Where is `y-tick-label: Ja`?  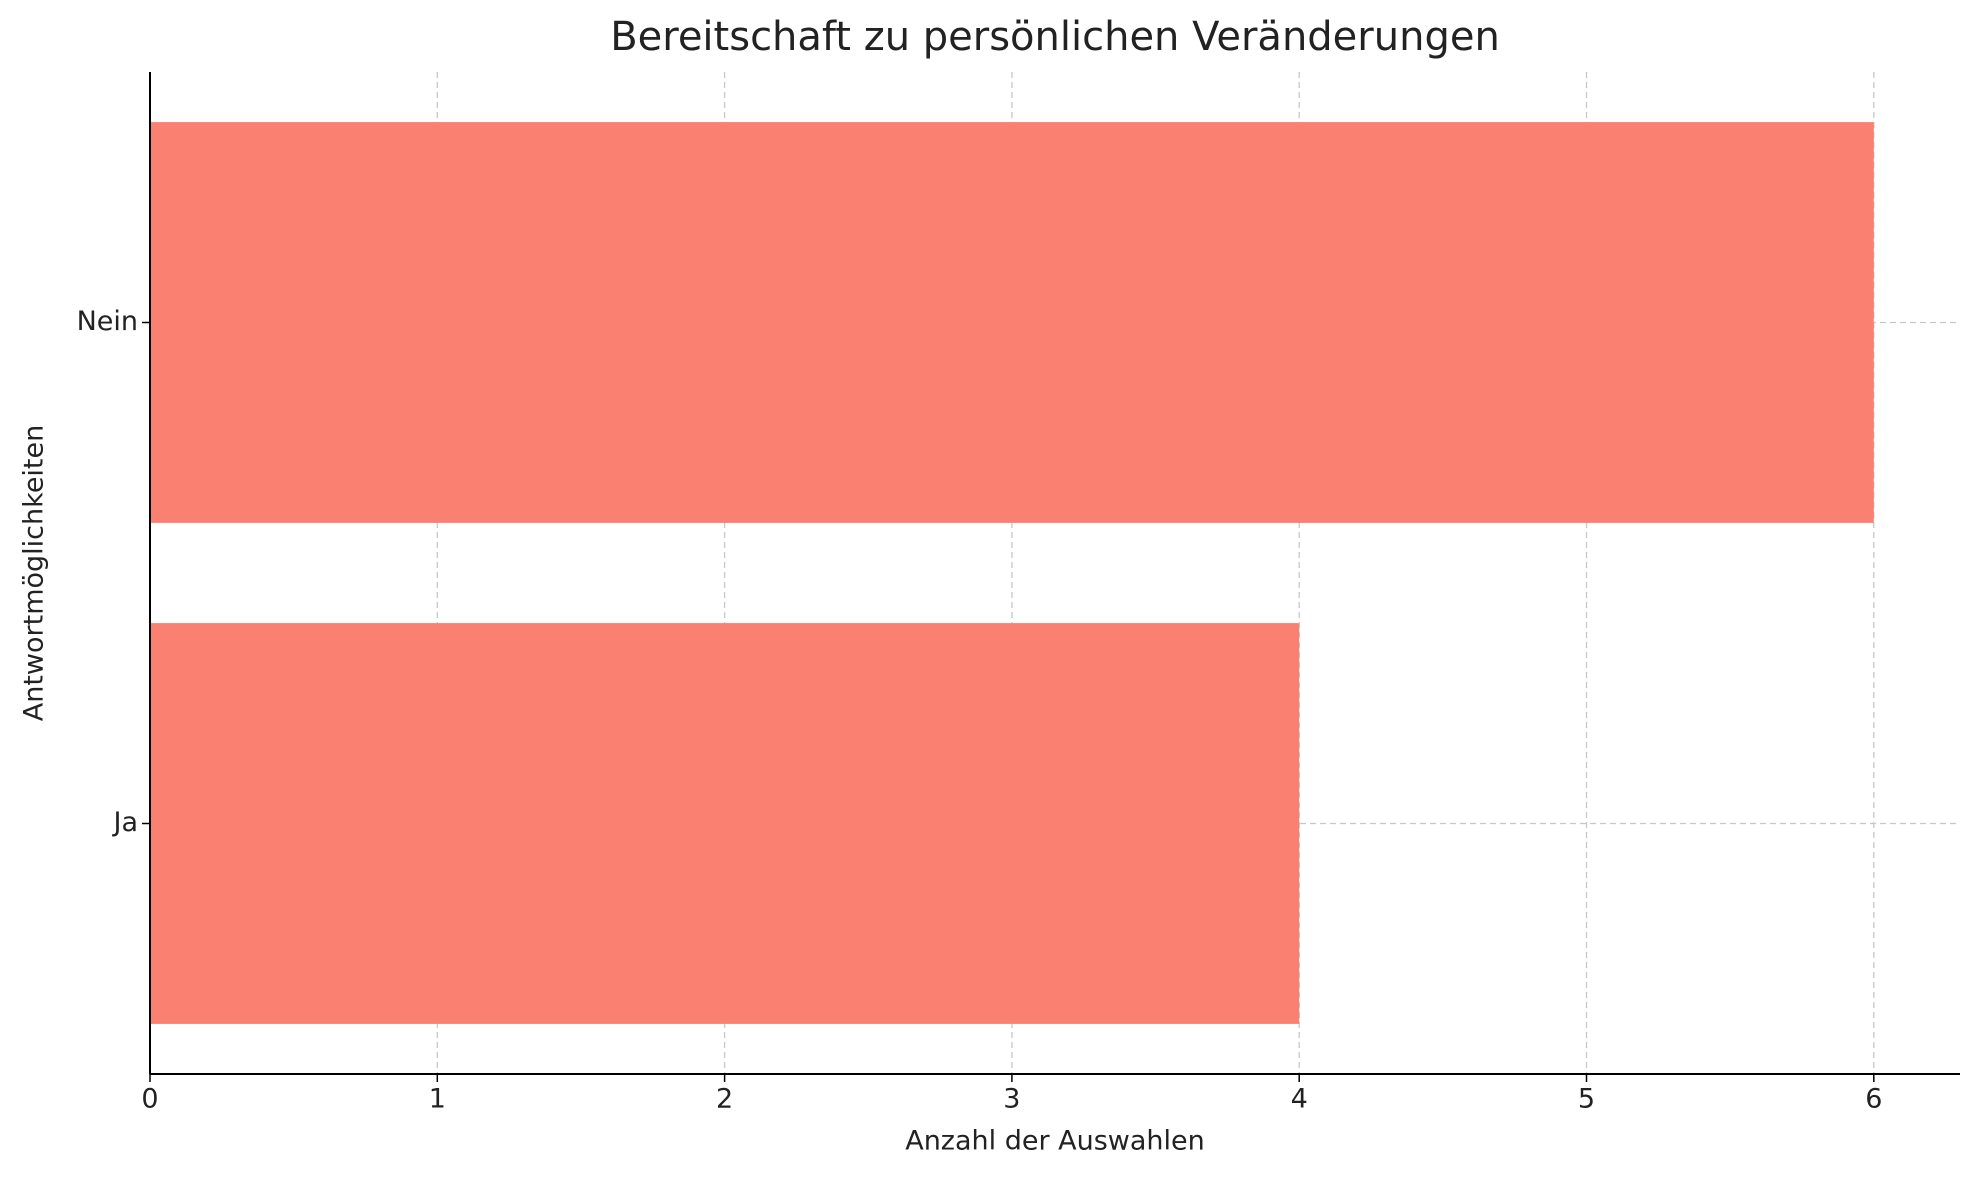 y-tick-label: Ja is located at coordinates (124, 822).